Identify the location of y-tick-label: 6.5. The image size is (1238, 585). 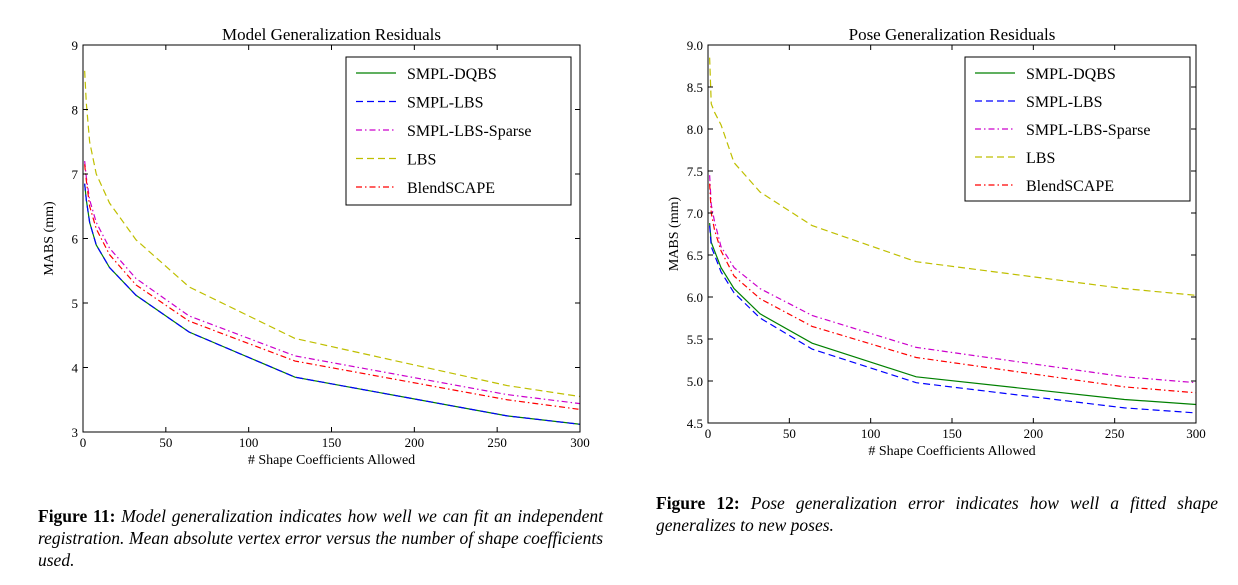
(695, 255).